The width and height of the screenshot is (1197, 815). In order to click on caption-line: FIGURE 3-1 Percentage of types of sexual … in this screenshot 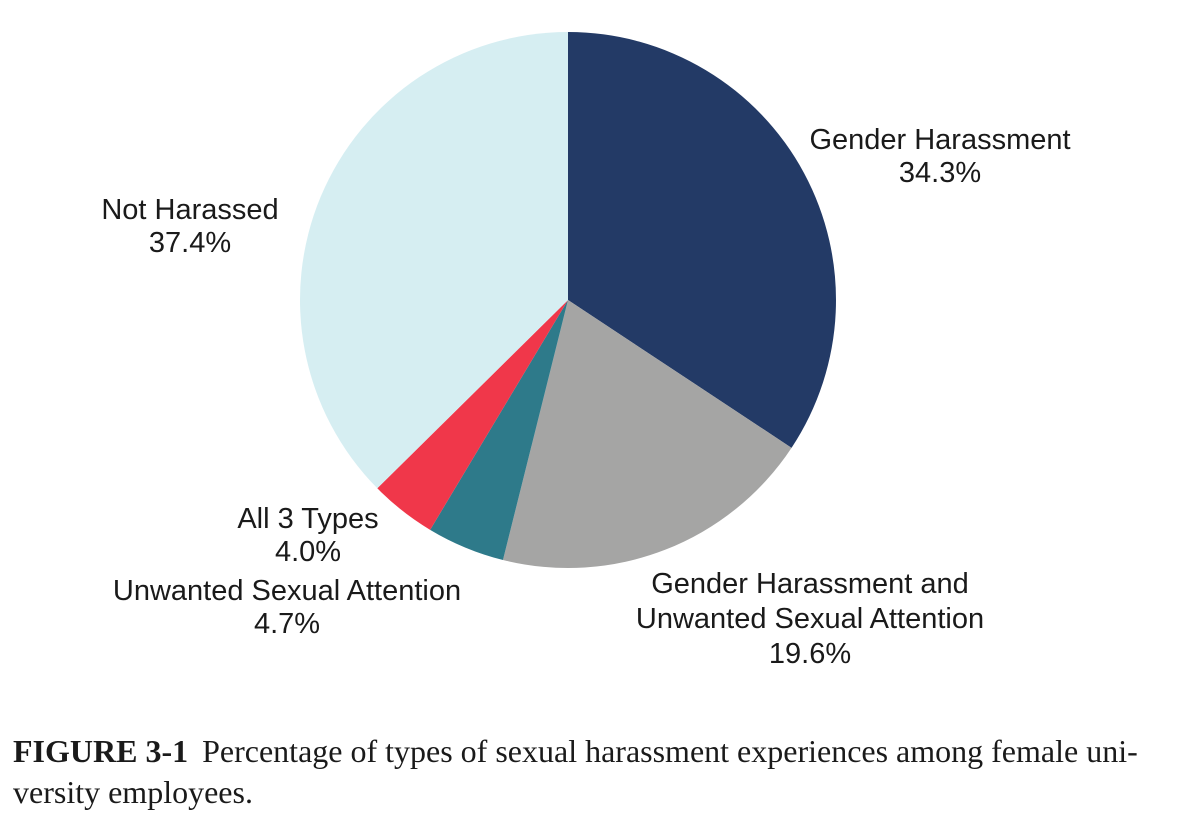, I will do `click(575, 751)`.